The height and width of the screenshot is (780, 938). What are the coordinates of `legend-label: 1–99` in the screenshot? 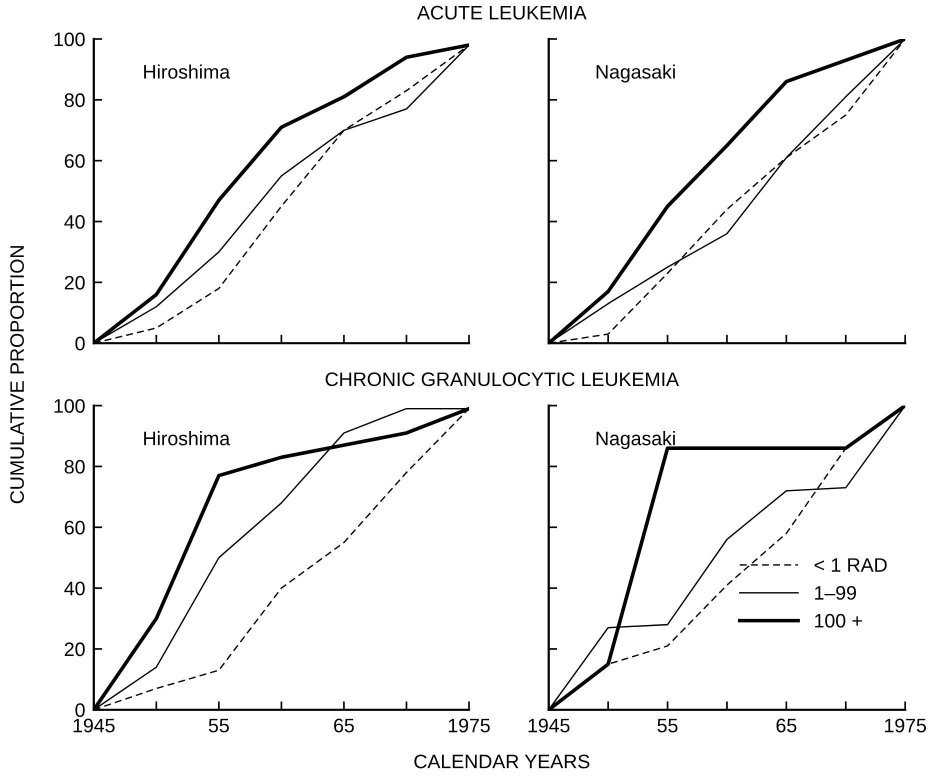 It's located at (835, 593).